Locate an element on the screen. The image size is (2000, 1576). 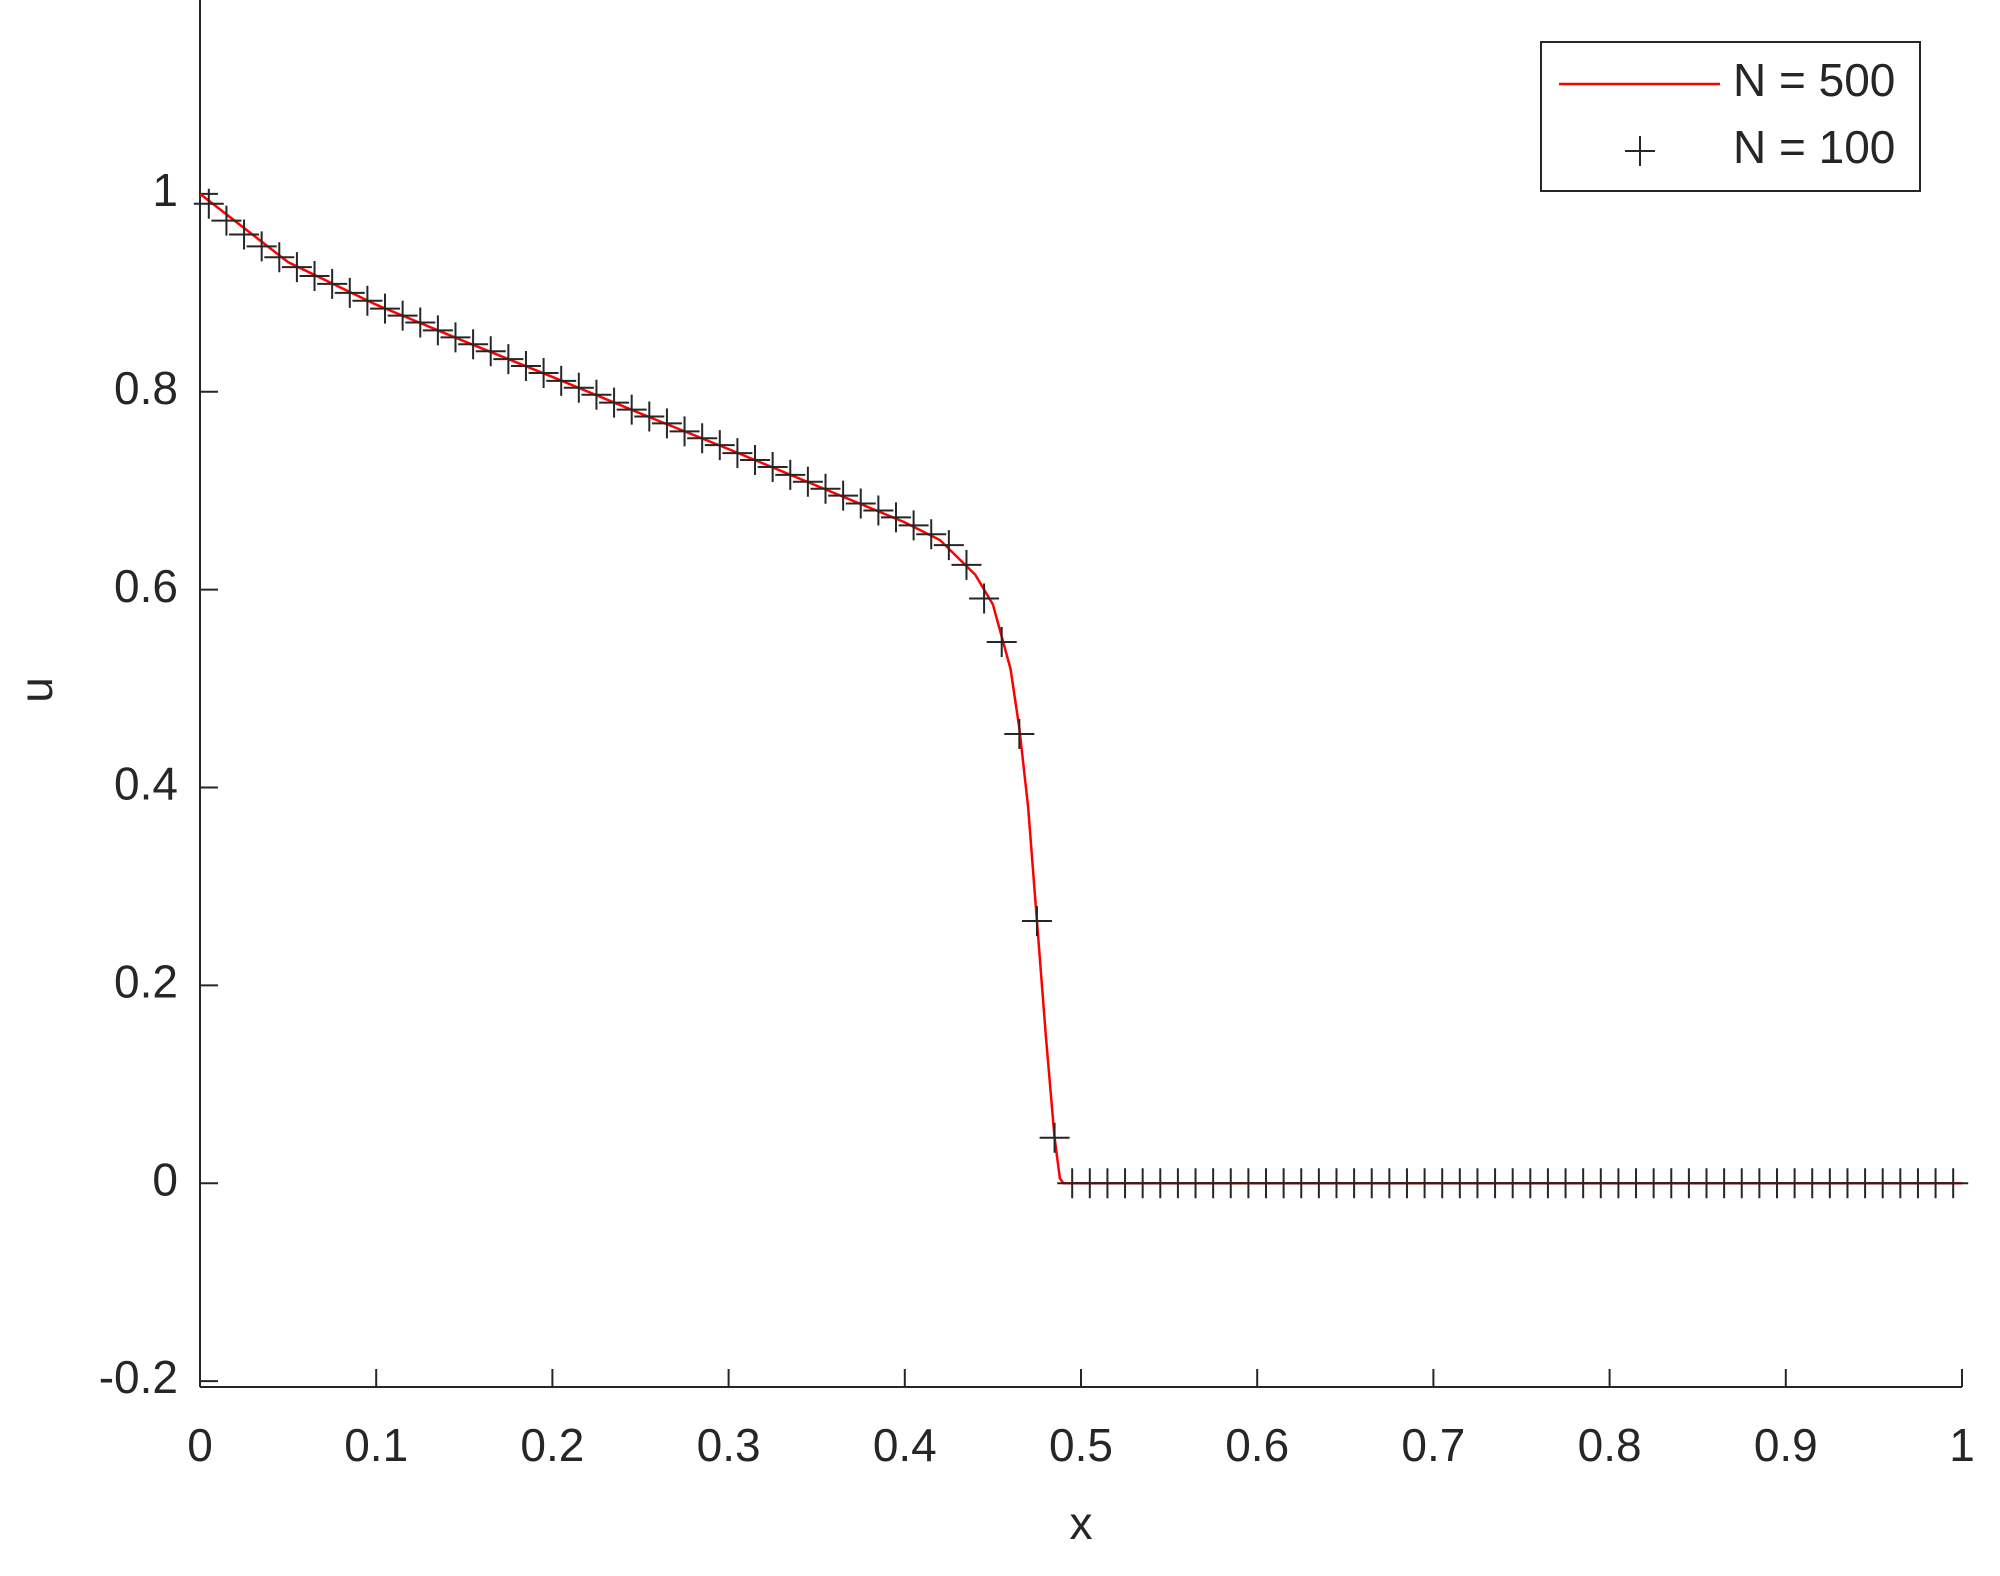
y-tick-label: 1 is located at coordinates (165, 190).